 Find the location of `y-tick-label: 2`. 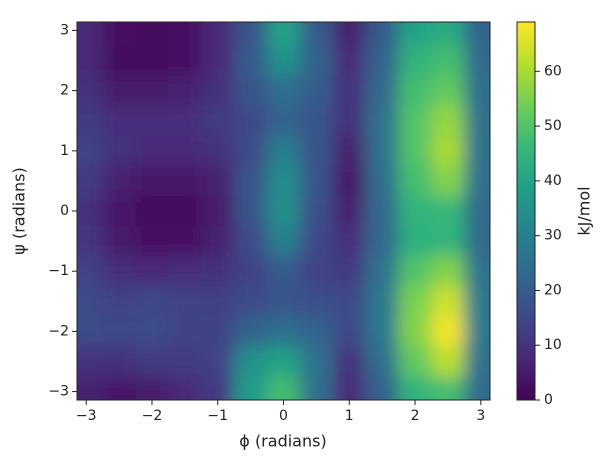

y-tick-label: 2 is located at coordinates (64, 91).